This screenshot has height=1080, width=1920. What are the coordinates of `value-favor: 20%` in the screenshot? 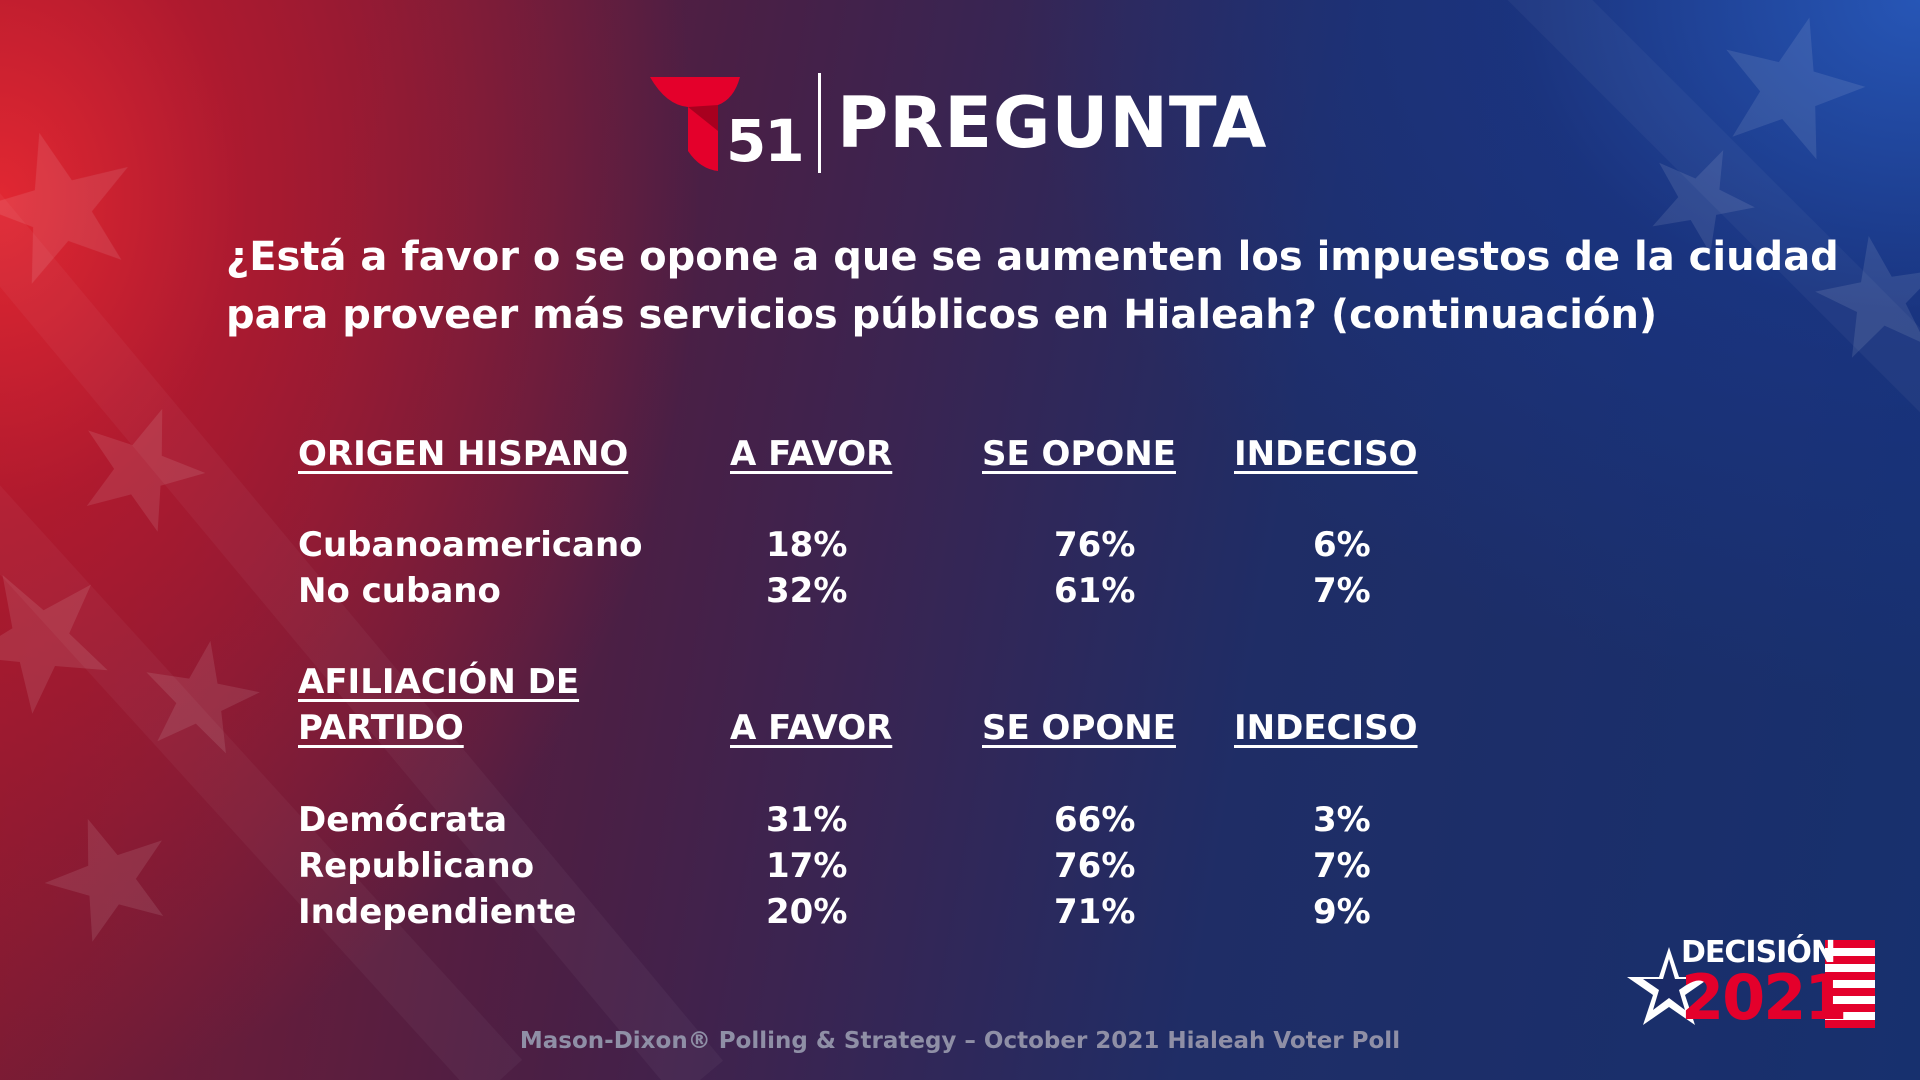 It's located at (807, 912).